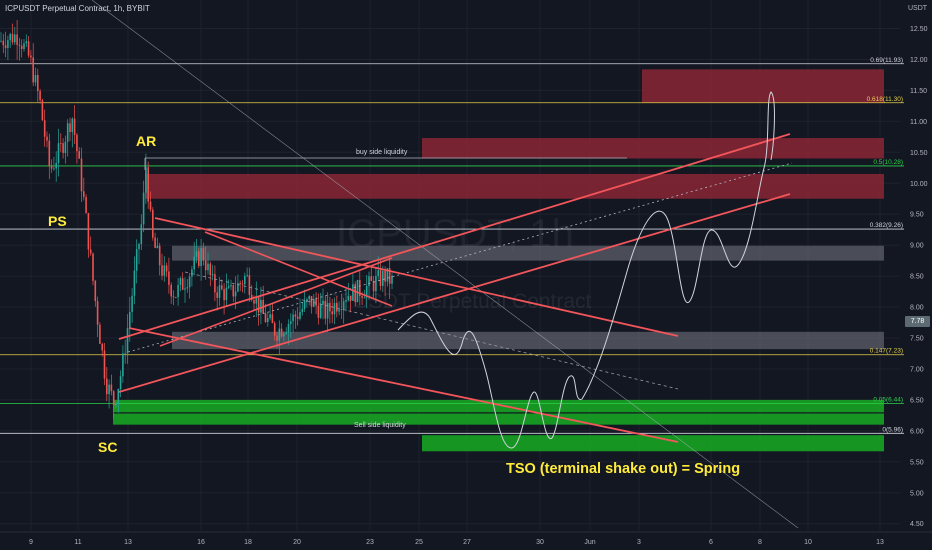 The image size is (932, 550). I want to click on ar-label: AR, so click(146, 141).